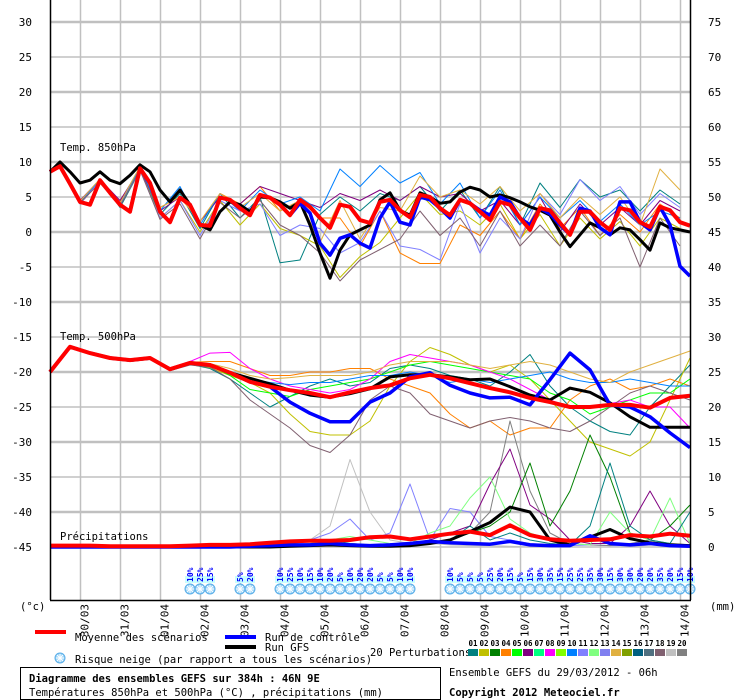  I want to click on right-tick-label: 15, so click(714, 442).